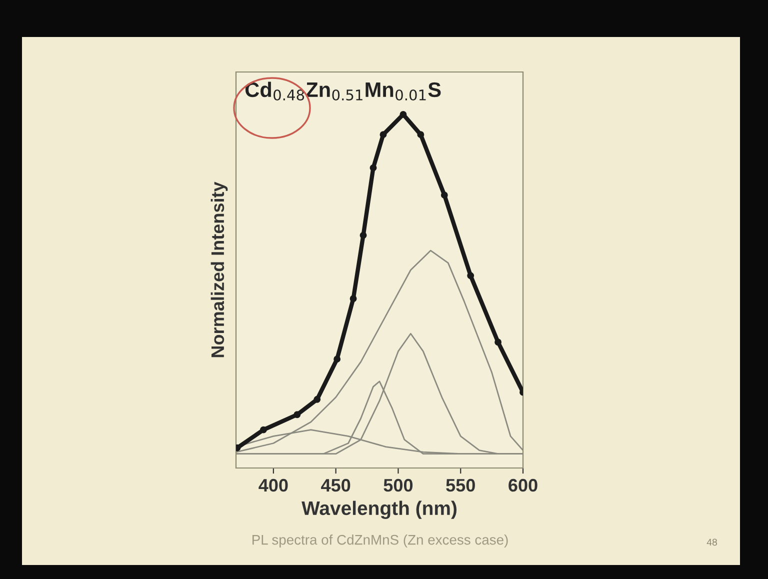  What do you see at coordinates (219, 270) in the screenshot?
I see `y-axis-title: Normalized Intensity` at bounding box center [219, 270].